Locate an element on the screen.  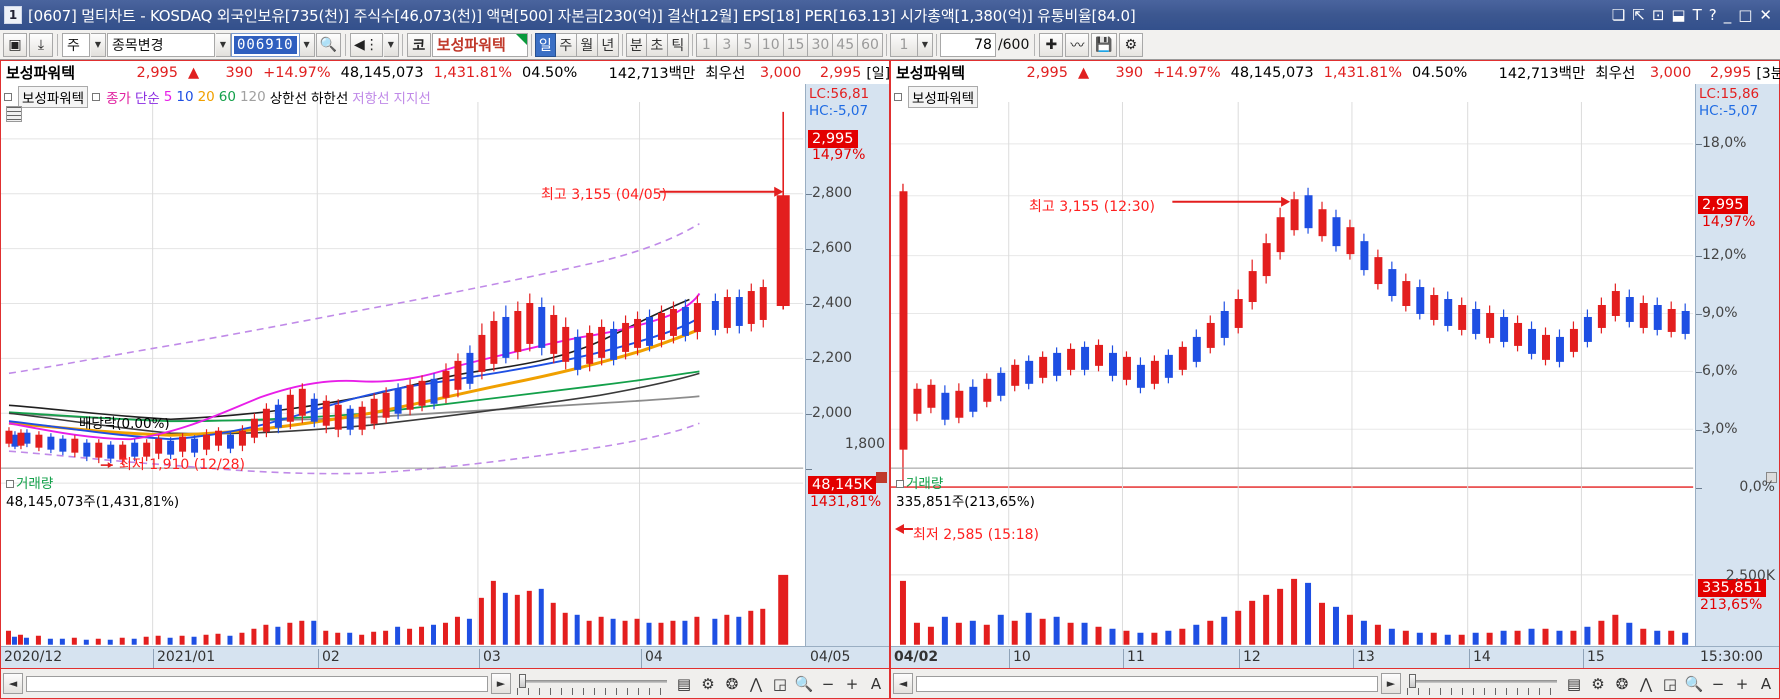
zoom-slider is located at coordinates (592, 684).